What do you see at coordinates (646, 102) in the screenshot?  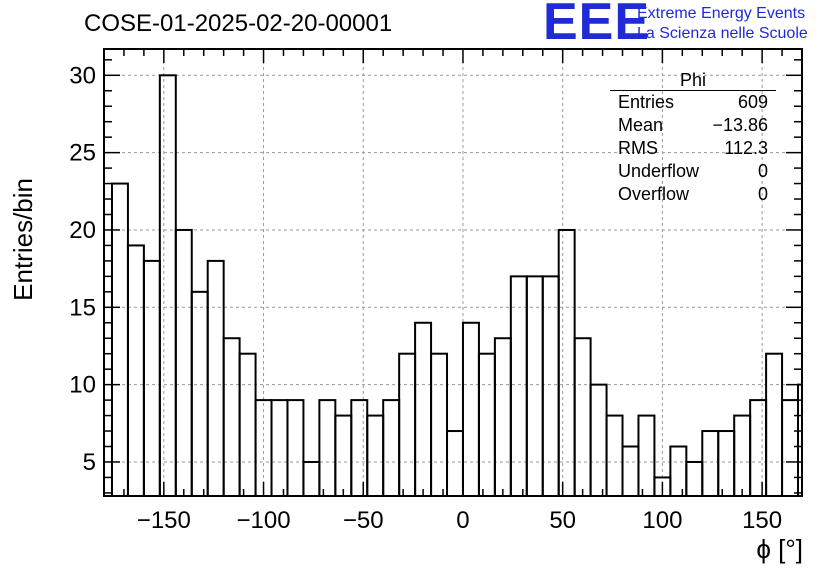 I see `stats-label: Entries` at bounding box center [646, 102].